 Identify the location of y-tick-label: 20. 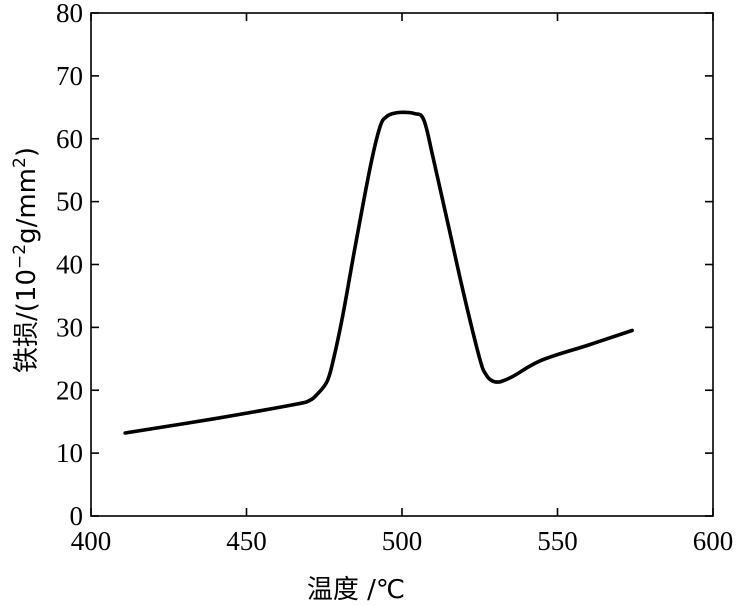
(69, 390).